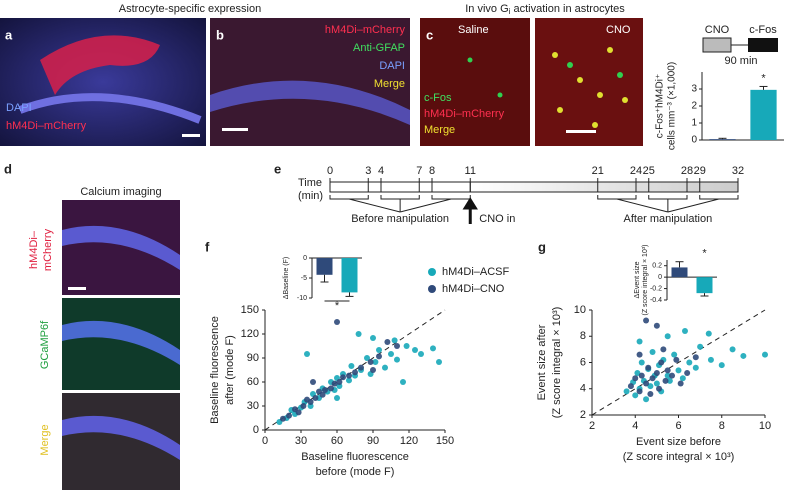  What do you see at coordinates (419, 171) in the screenshot?
I see `x-tick-label: 7` at bounding box center [419, 171].